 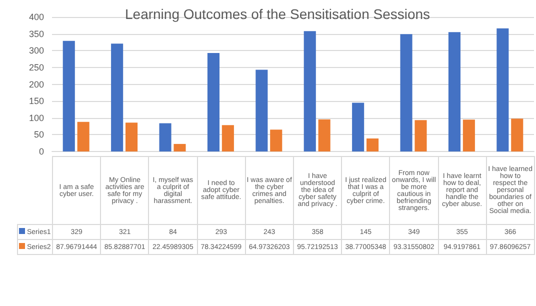 I want to click on y-tick-label: 0, so click(x=41, y=151).